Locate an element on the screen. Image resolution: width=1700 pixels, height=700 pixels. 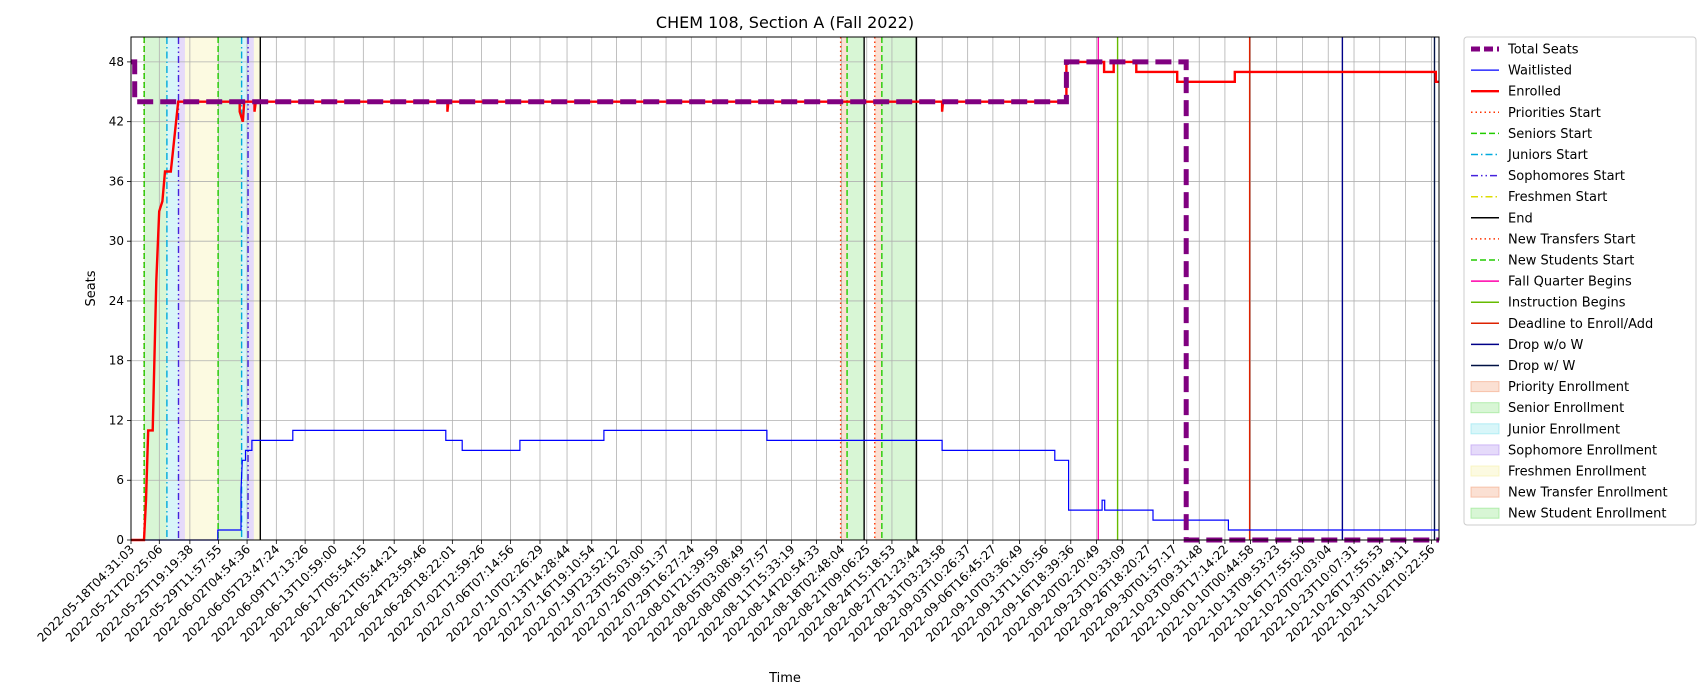
legend-label: Drop w/o W is located at coordinates (1546, 345).